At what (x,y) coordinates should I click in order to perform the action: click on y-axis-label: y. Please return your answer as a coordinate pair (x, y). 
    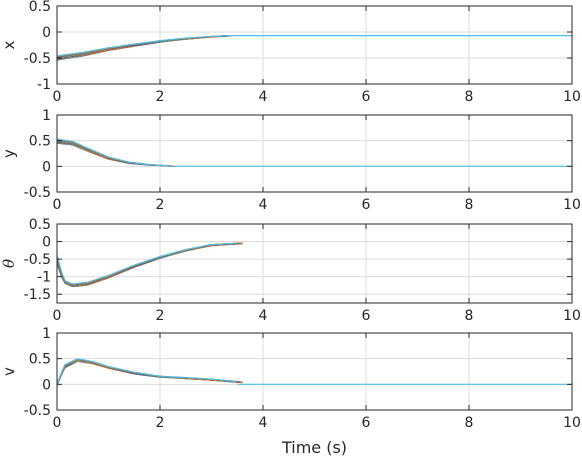
    Looking at the image, I should click on (9, 153).